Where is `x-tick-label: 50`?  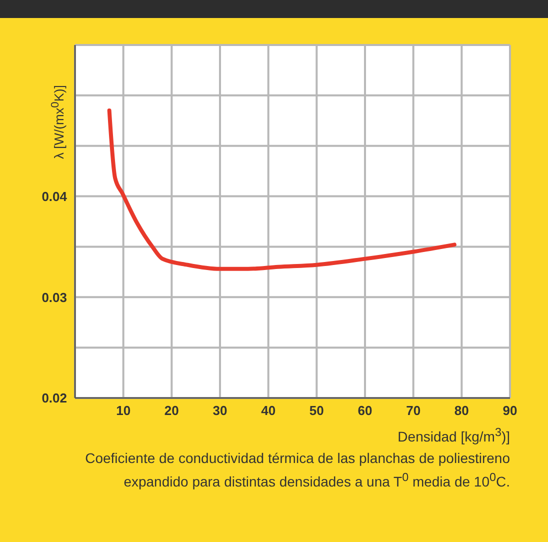 x-tick-label: 50 is located at coordinates (316, 410).